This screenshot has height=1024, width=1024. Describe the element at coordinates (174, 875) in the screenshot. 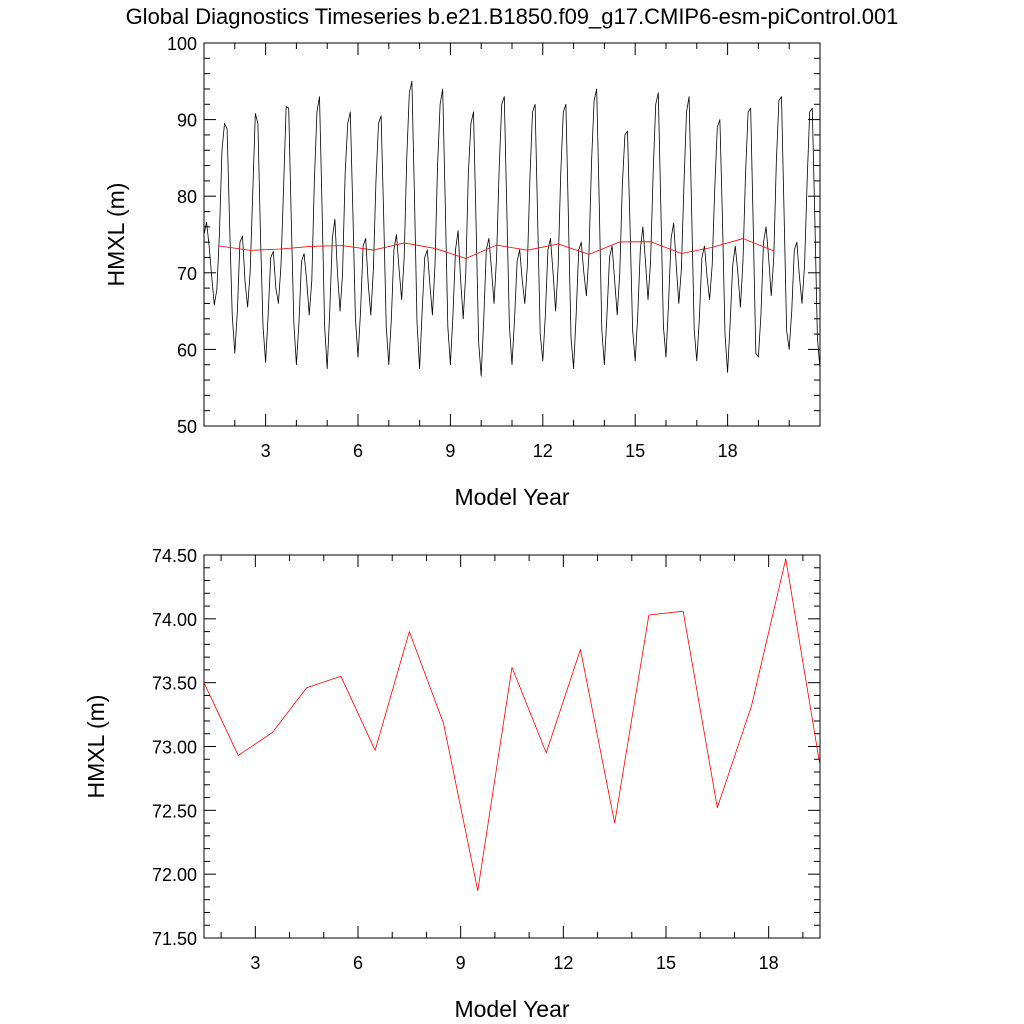

I see `y-tick-label: 72.00` at that location.